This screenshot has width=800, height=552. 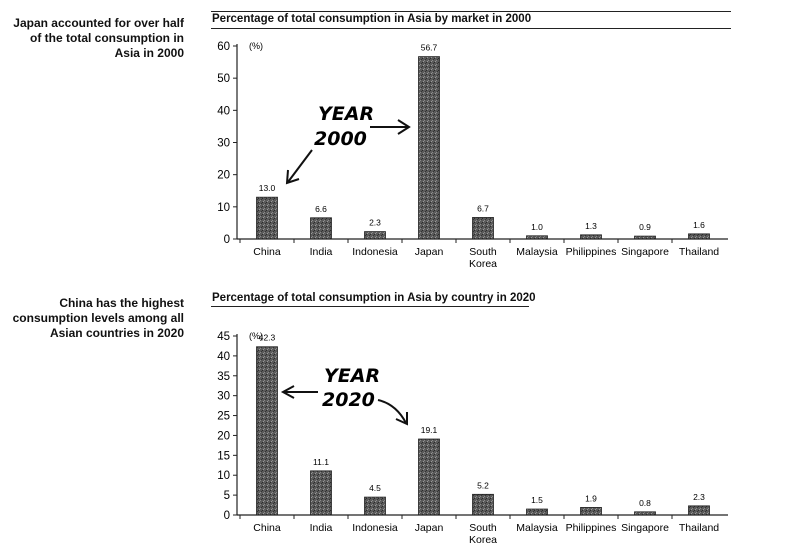 I want to click on arrow-to-japan-2020-icon, so click(x=392, y=412).